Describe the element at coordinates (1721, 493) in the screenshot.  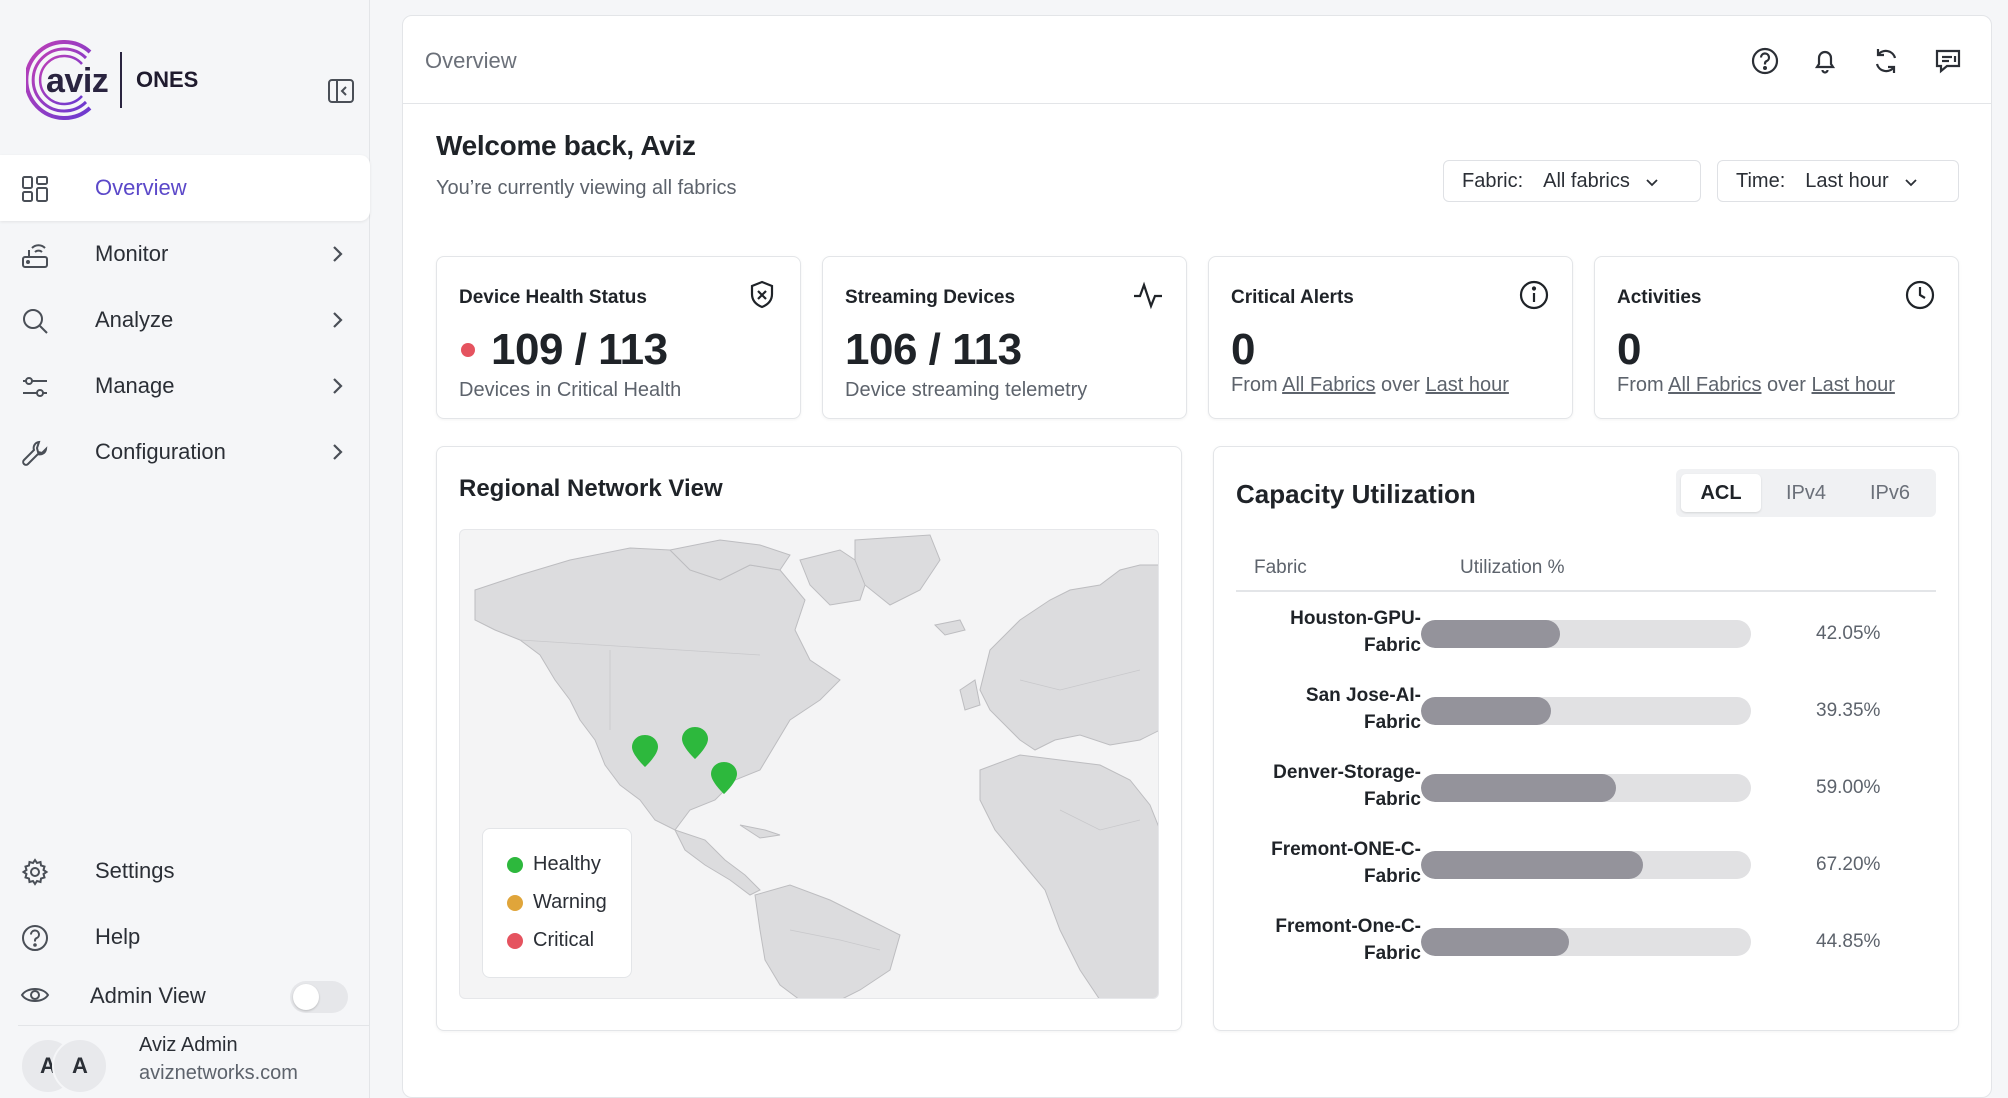
I see `tab-acl: ACL` at that location.